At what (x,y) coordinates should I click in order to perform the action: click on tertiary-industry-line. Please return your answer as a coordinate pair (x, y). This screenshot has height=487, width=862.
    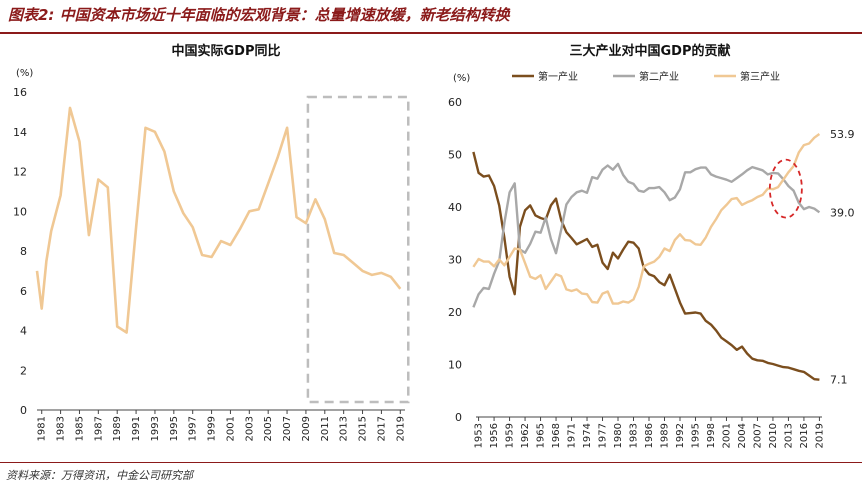
    Looking at the image, I should click on (646, 219).